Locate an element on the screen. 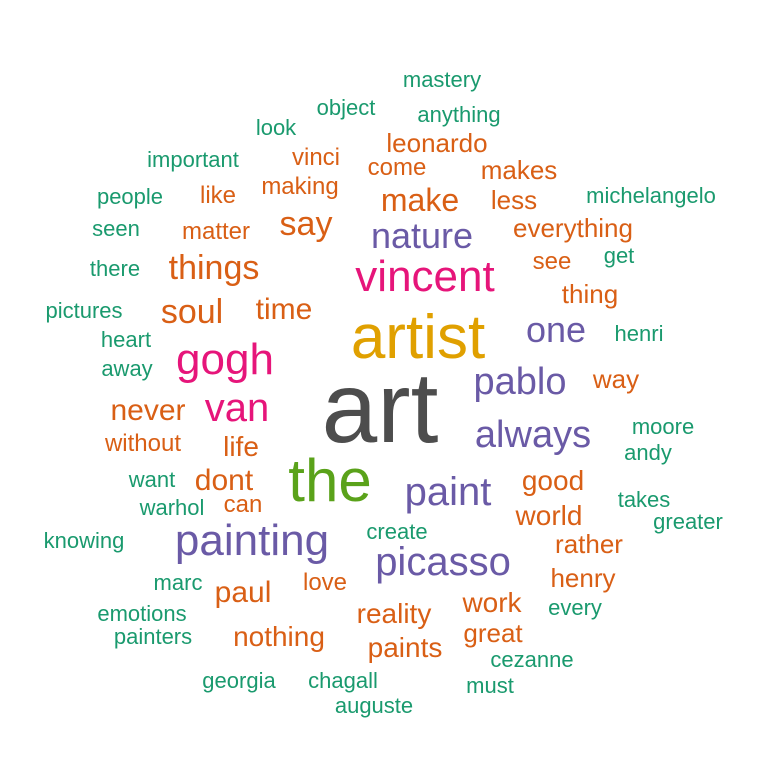  word-everything: everything is located at coordinates (573, 228).